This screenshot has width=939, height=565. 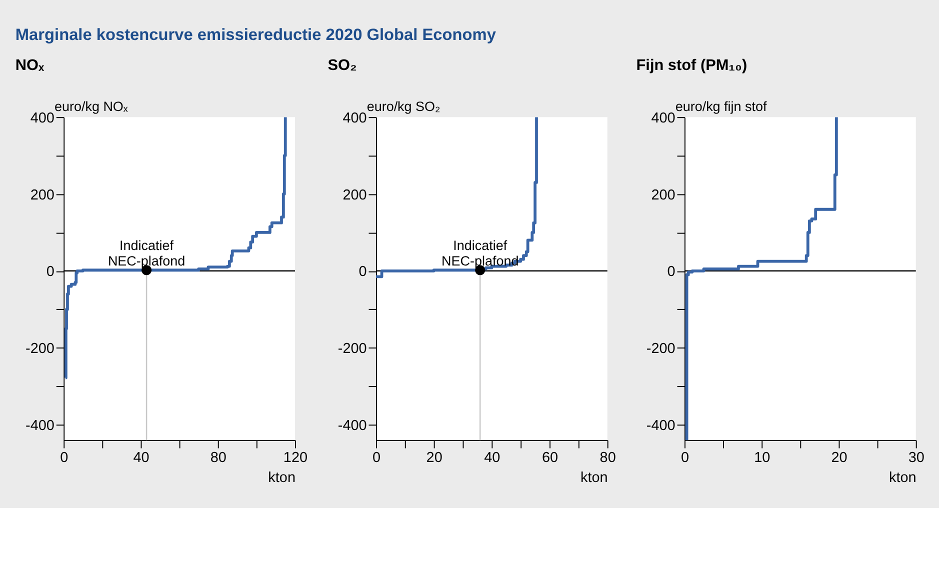 What do you see at coordinates (343, 65) in the screenshot?
I see `chart-title: SO₂` at bounding box center [343, 65].